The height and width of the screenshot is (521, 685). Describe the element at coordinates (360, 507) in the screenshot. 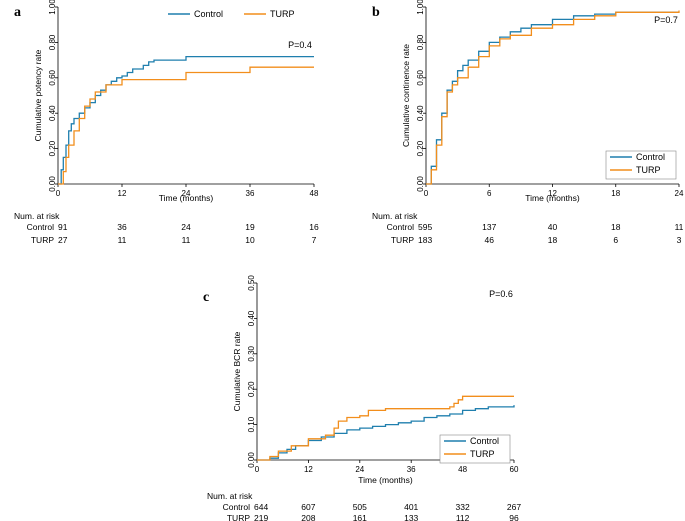

I see `risk-cell: 505` at that location.